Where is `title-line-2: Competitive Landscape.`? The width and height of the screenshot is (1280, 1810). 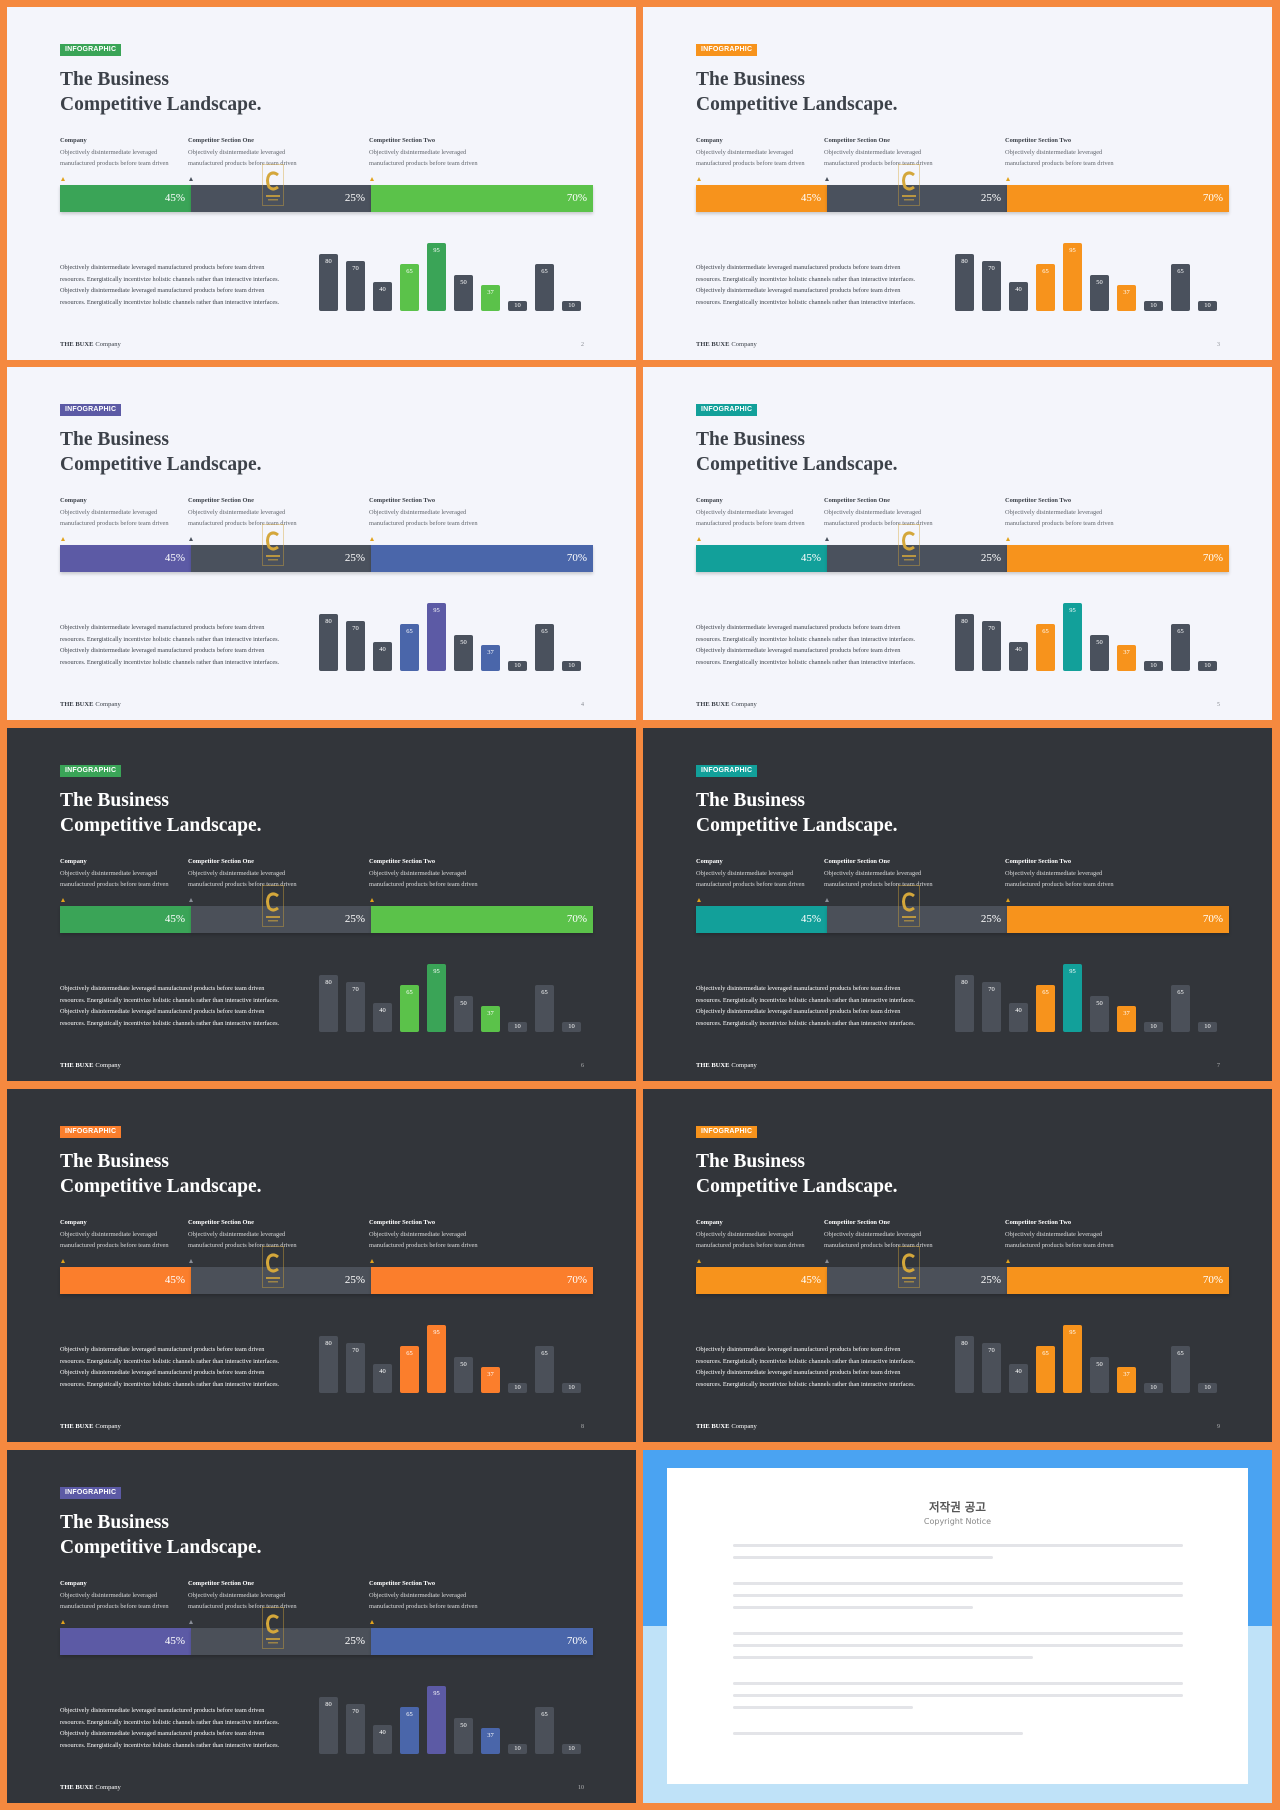
title-line-2: Competitive Landscape. is located at coordinates (797, 464).